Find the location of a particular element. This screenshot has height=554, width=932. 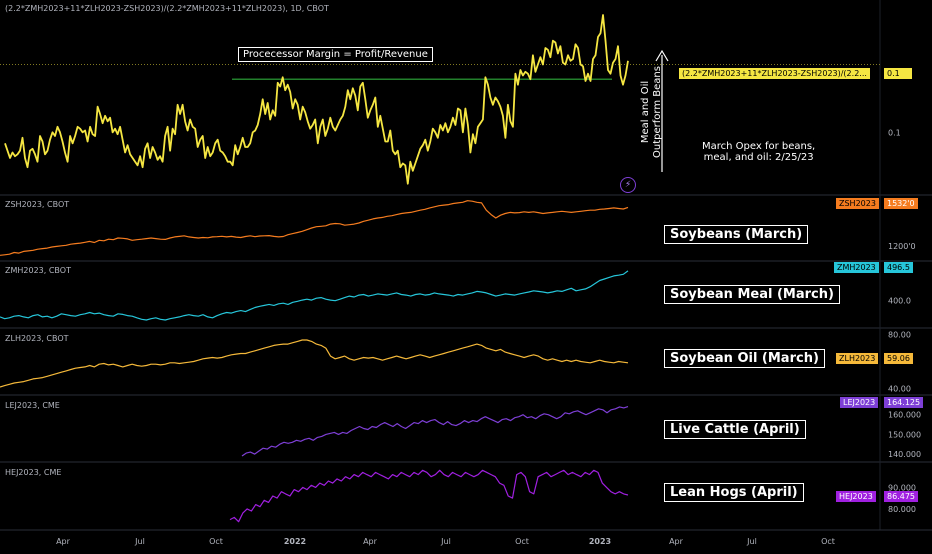

y-tick-label: 90.000 is located at coordinates (902, 487).